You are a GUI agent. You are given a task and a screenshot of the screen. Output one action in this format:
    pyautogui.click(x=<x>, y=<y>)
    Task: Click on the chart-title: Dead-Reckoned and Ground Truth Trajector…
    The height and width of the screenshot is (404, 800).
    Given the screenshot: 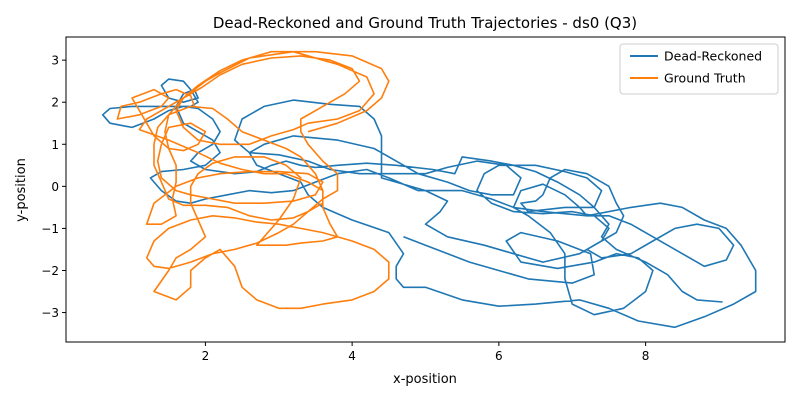 What is the action you would take?
    pyautogui.click(x=425, y=23)
    